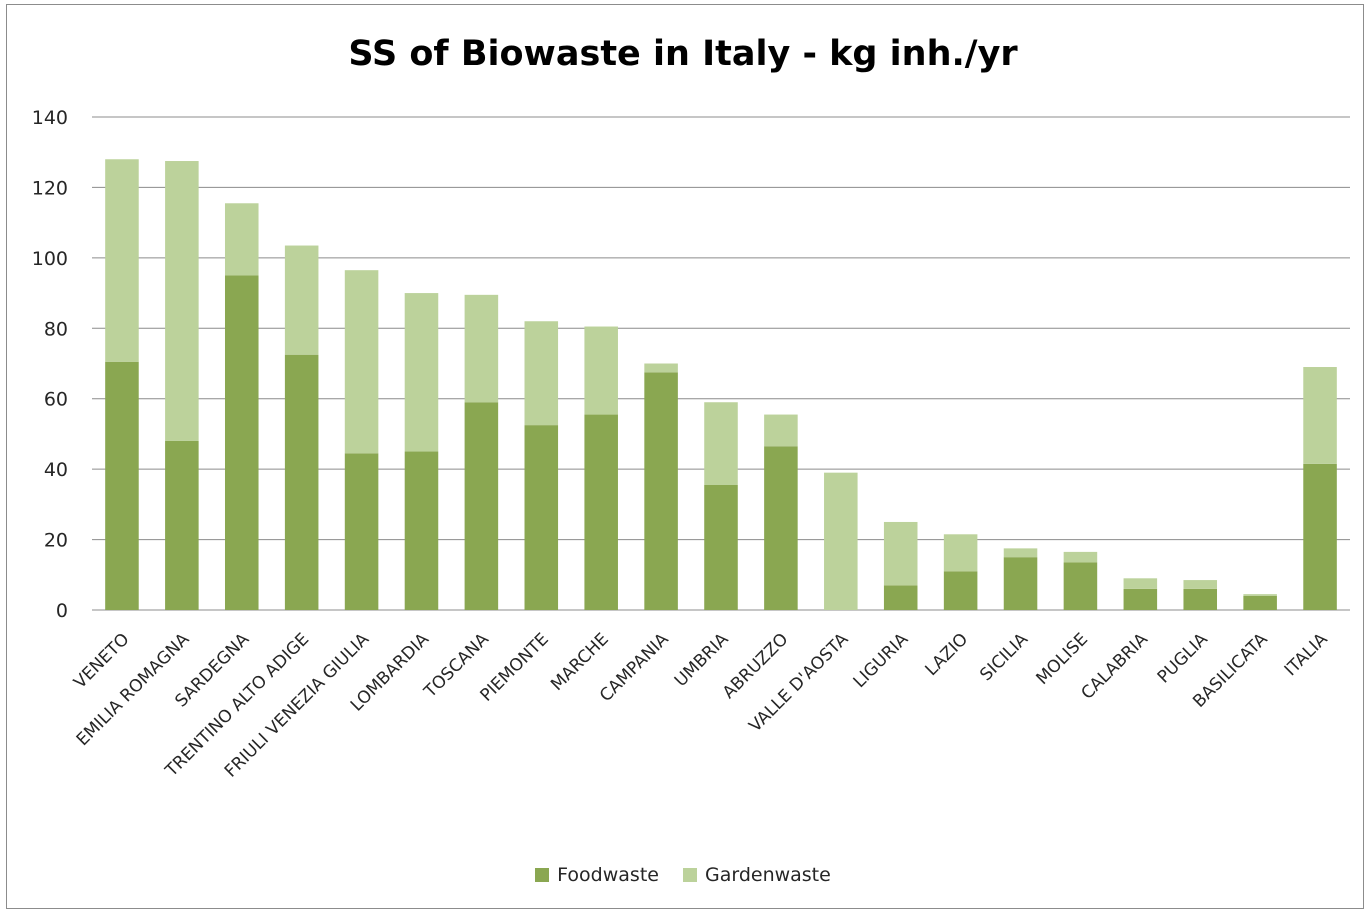 This screenshot has width=1366, height=911. I want to click on x-tick-label-liguria: LIGURIA, so click(881, 660).